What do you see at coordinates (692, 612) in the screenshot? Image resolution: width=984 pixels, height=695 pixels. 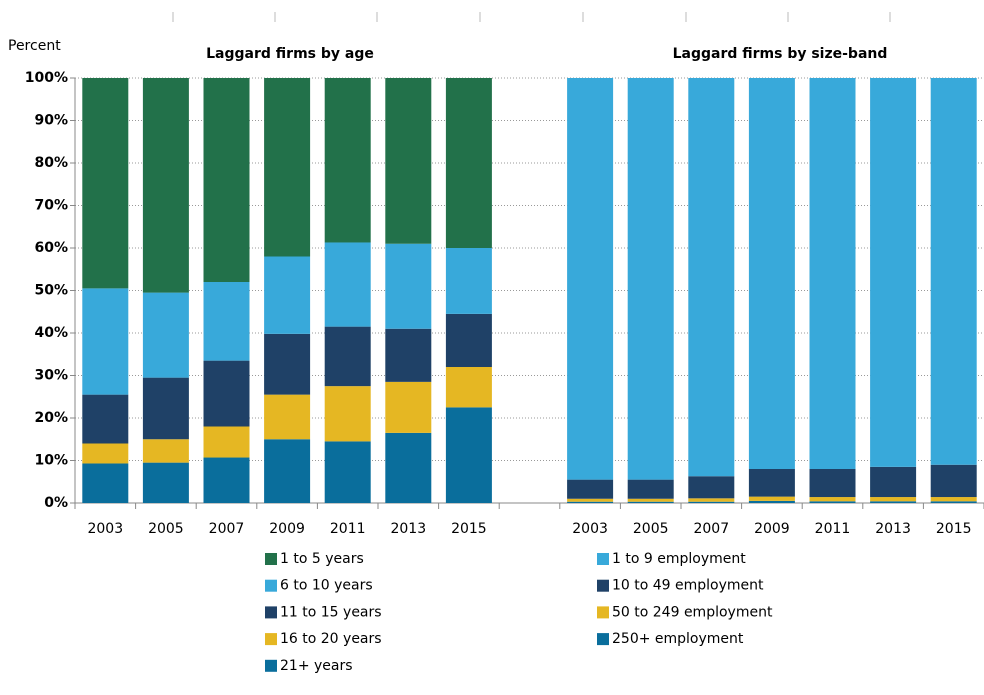 I see `legend-label: 50 to 249 employment` at bounding box center [692, 612].